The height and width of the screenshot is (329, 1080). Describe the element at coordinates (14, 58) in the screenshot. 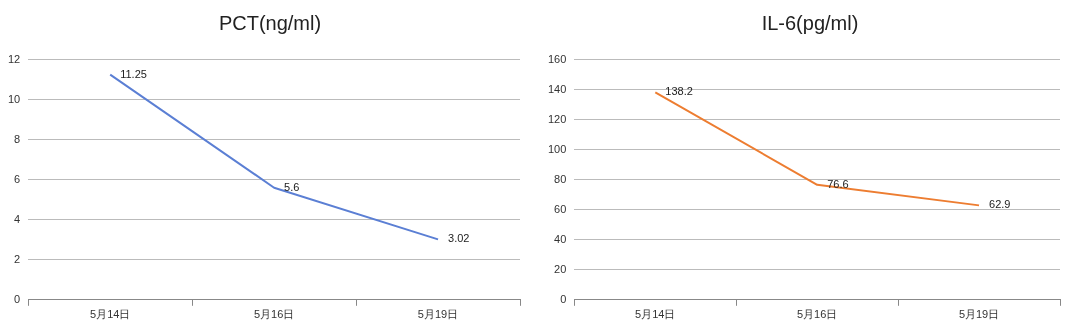

I see `y-tick-label: 12` at that location.